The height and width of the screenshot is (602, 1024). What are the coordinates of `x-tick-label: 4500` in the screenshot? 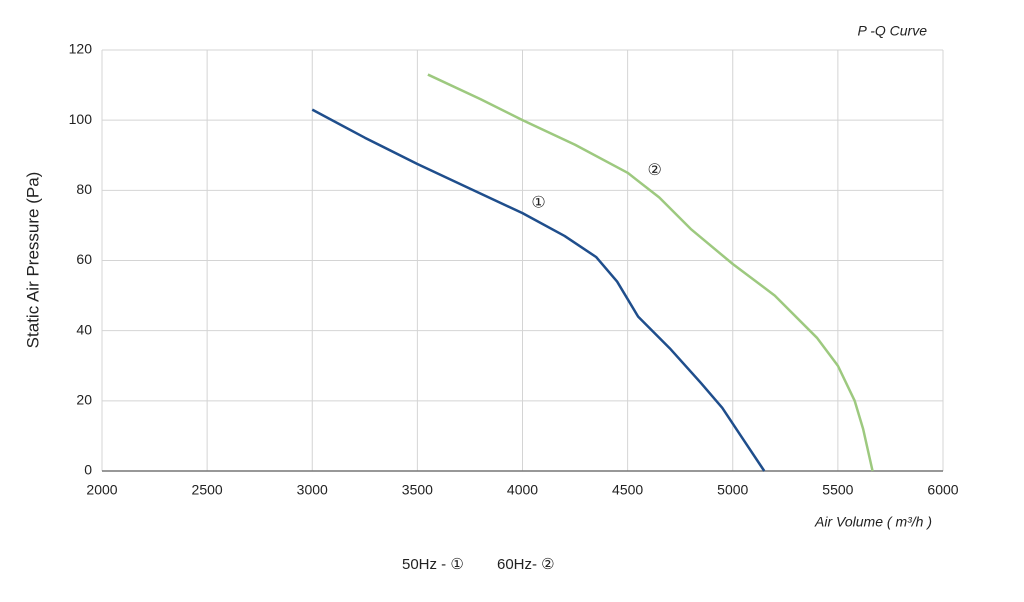 It's located at (627, 490).